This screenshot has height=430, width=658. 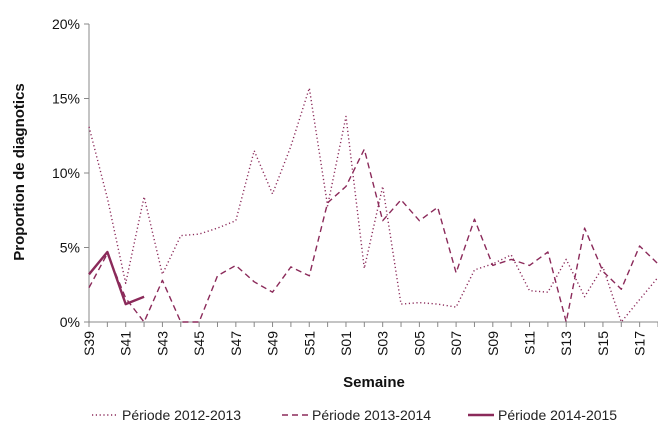 What do you see at coordinates (70, 322) in the screenshot?
I see `y-tick-label: 0%` at bounding box center [70, 322].